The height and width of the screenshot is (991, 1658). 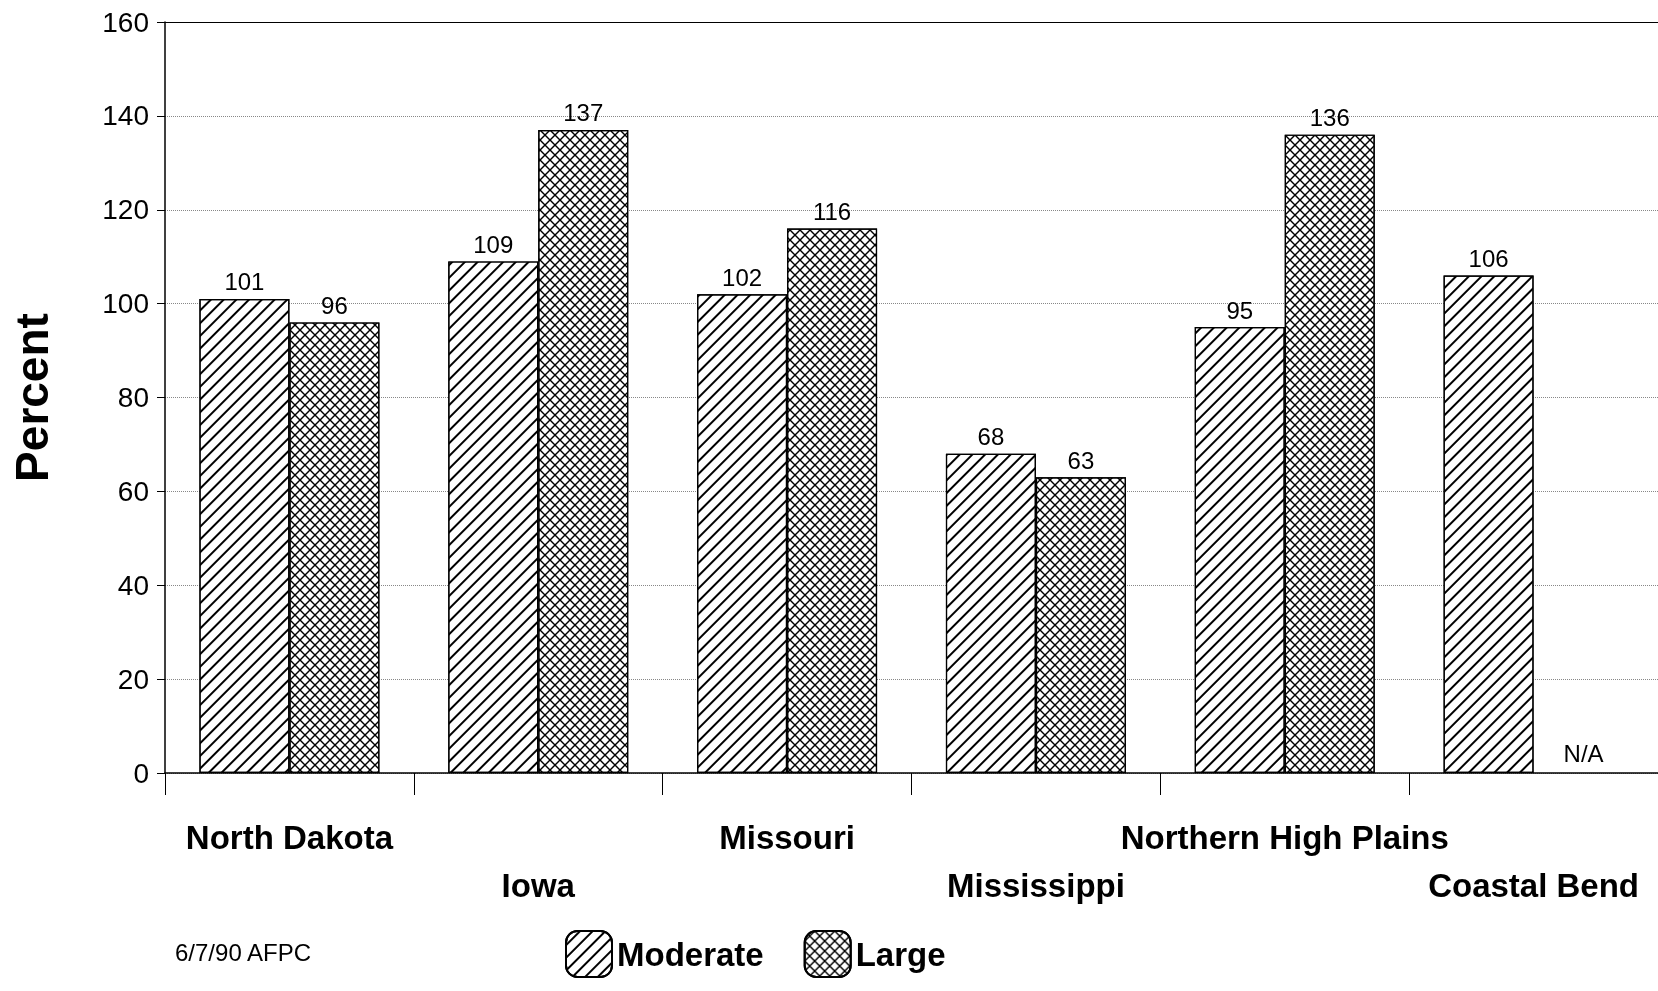 What do you see at coordinates (991, 437) in the screenshot?
I see `data-label: 68` at bounding box center [991, 437].